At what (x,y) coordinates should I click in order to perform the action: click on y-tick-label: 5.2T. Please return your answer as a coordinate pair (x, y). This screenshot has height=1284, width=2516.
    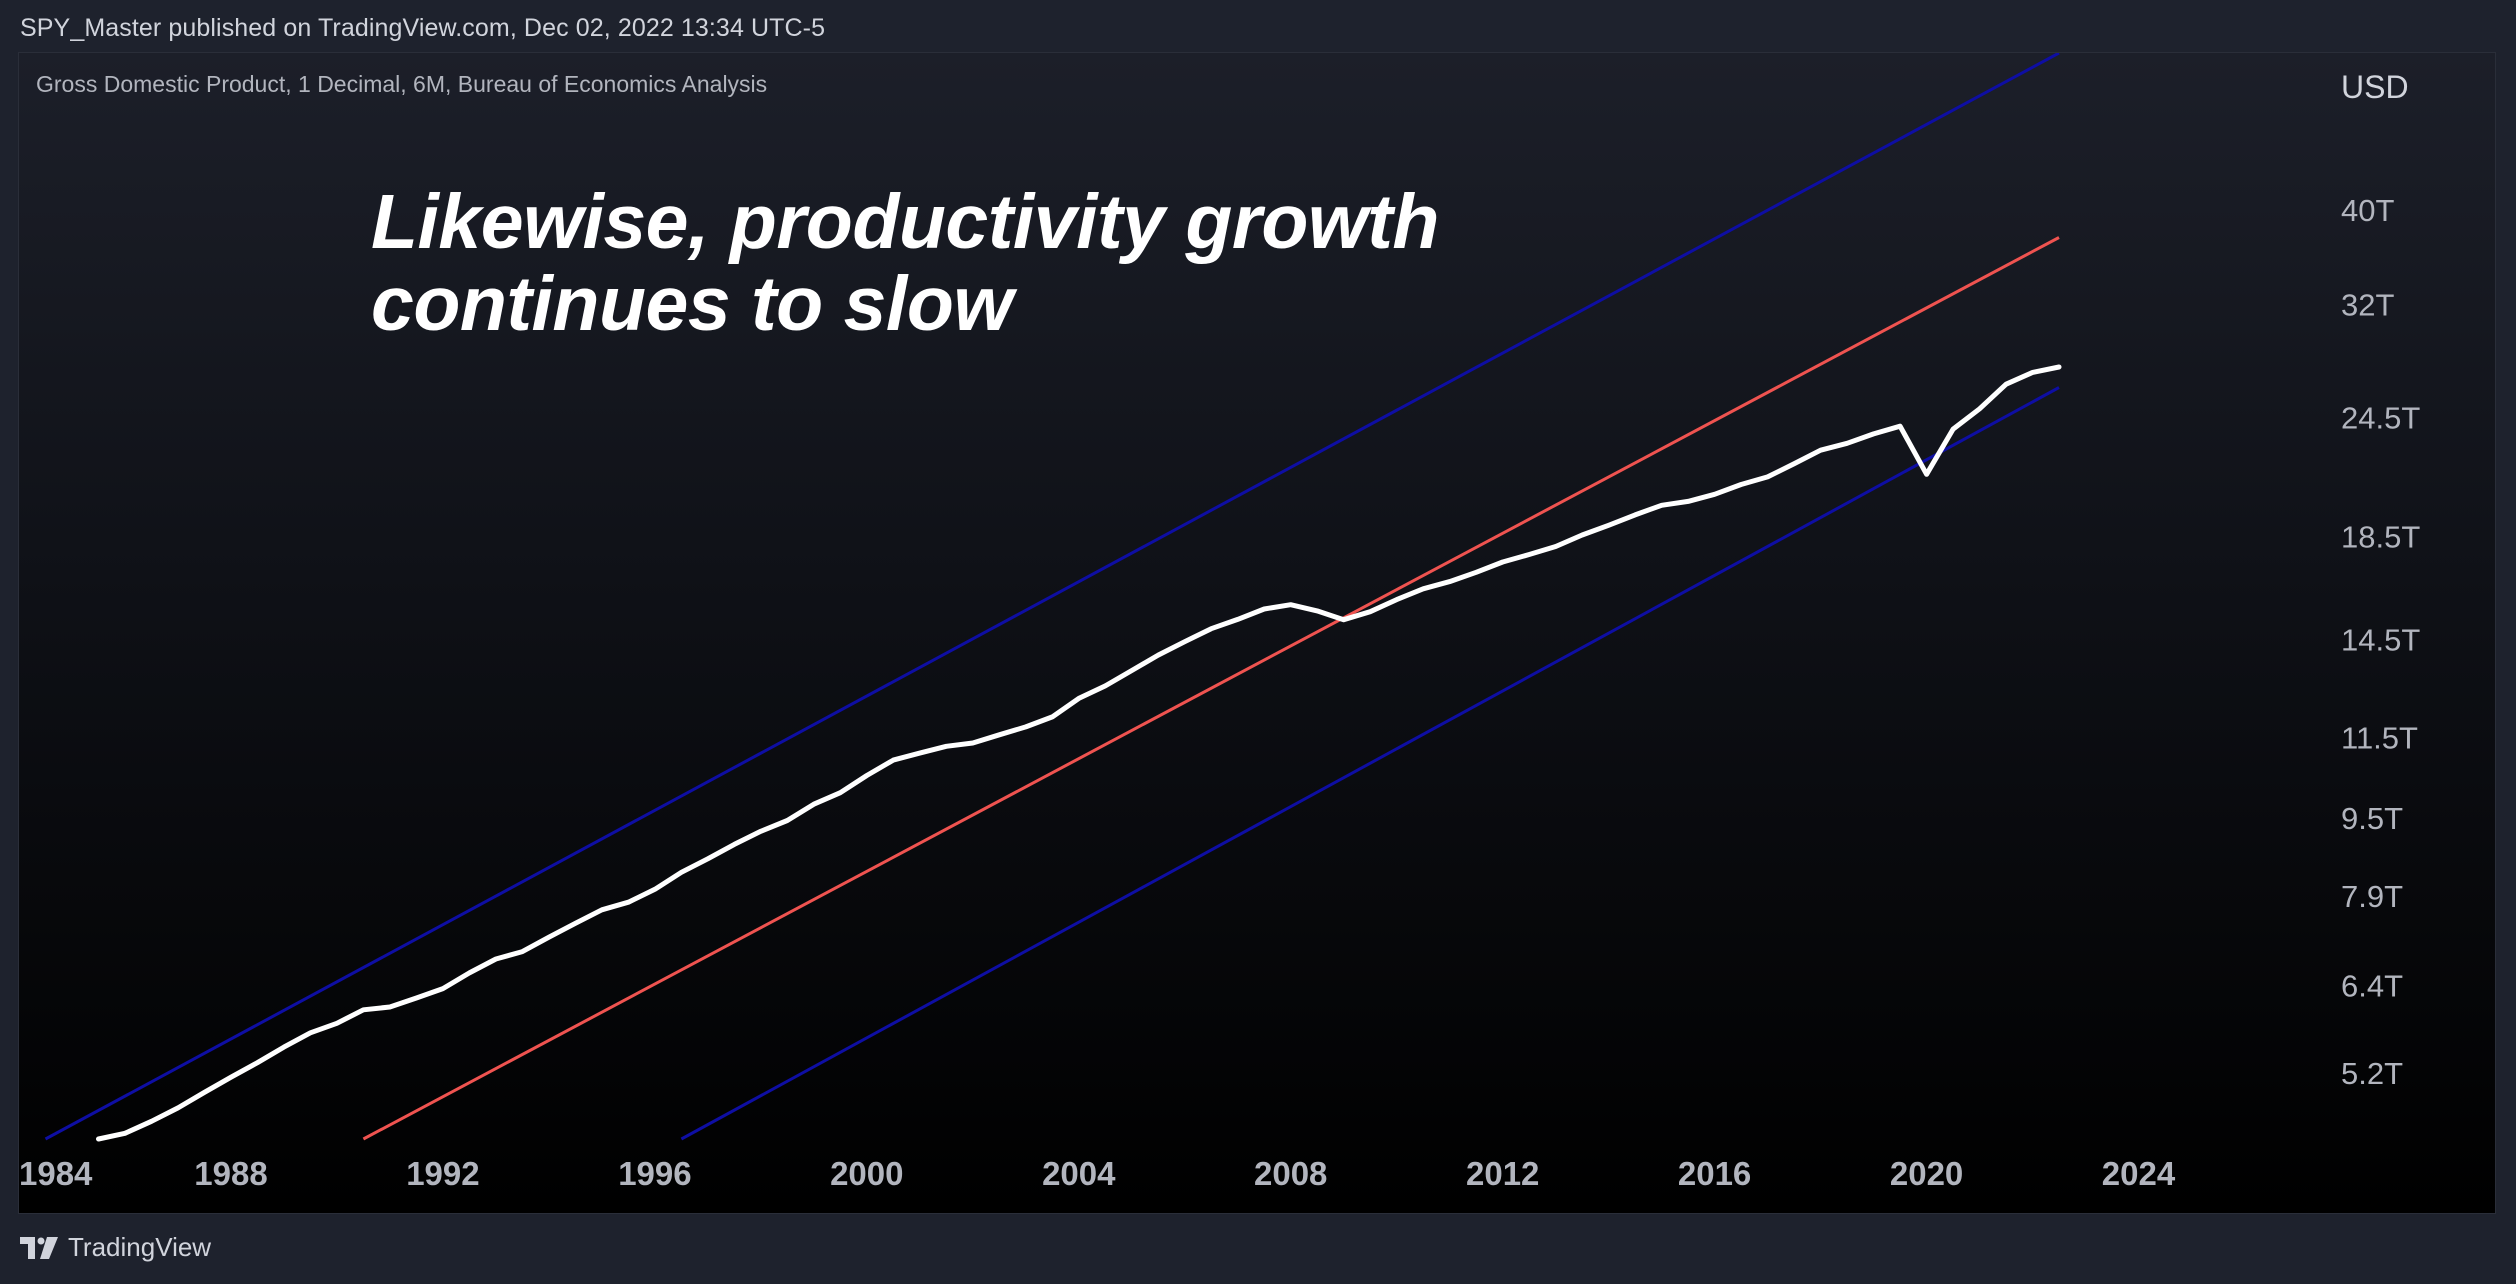
    Looking at the image, I should click on (2372, 1073).